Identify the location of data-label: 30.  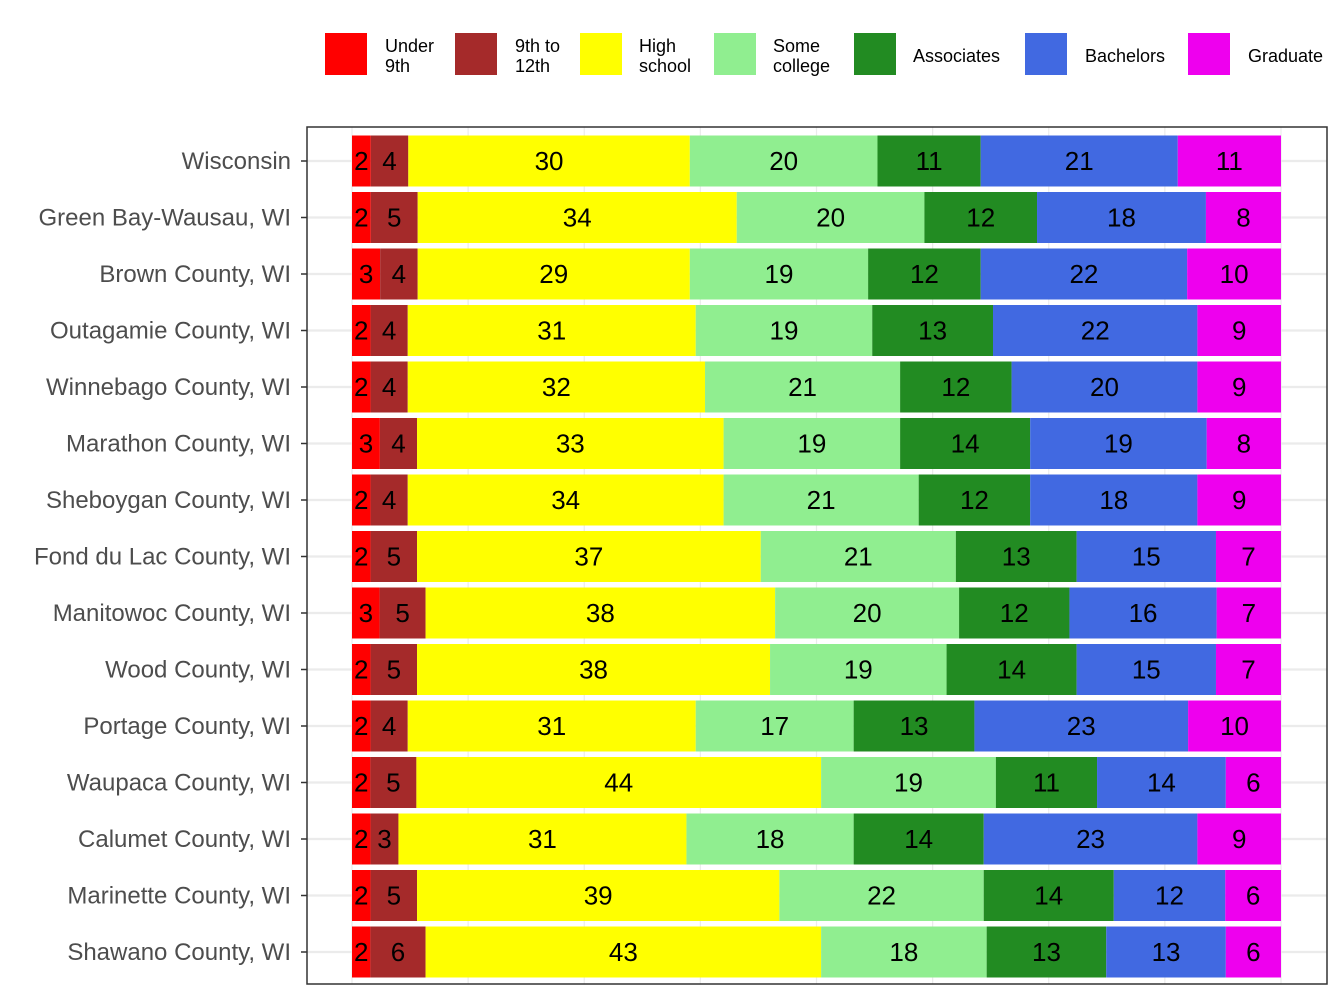
(549, 161).